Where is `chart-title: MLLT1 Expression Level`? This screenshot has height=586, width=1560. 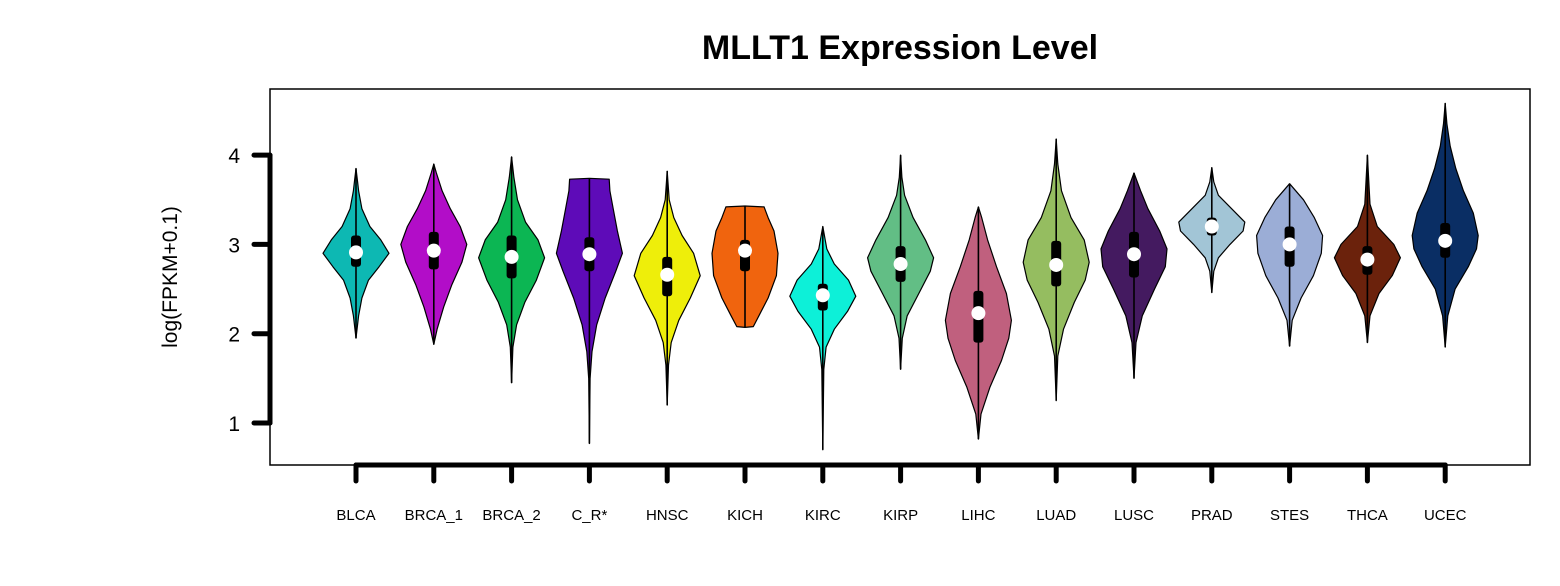
chart-title: MLLT1 Expression Level is located at coordinates (900, 48).